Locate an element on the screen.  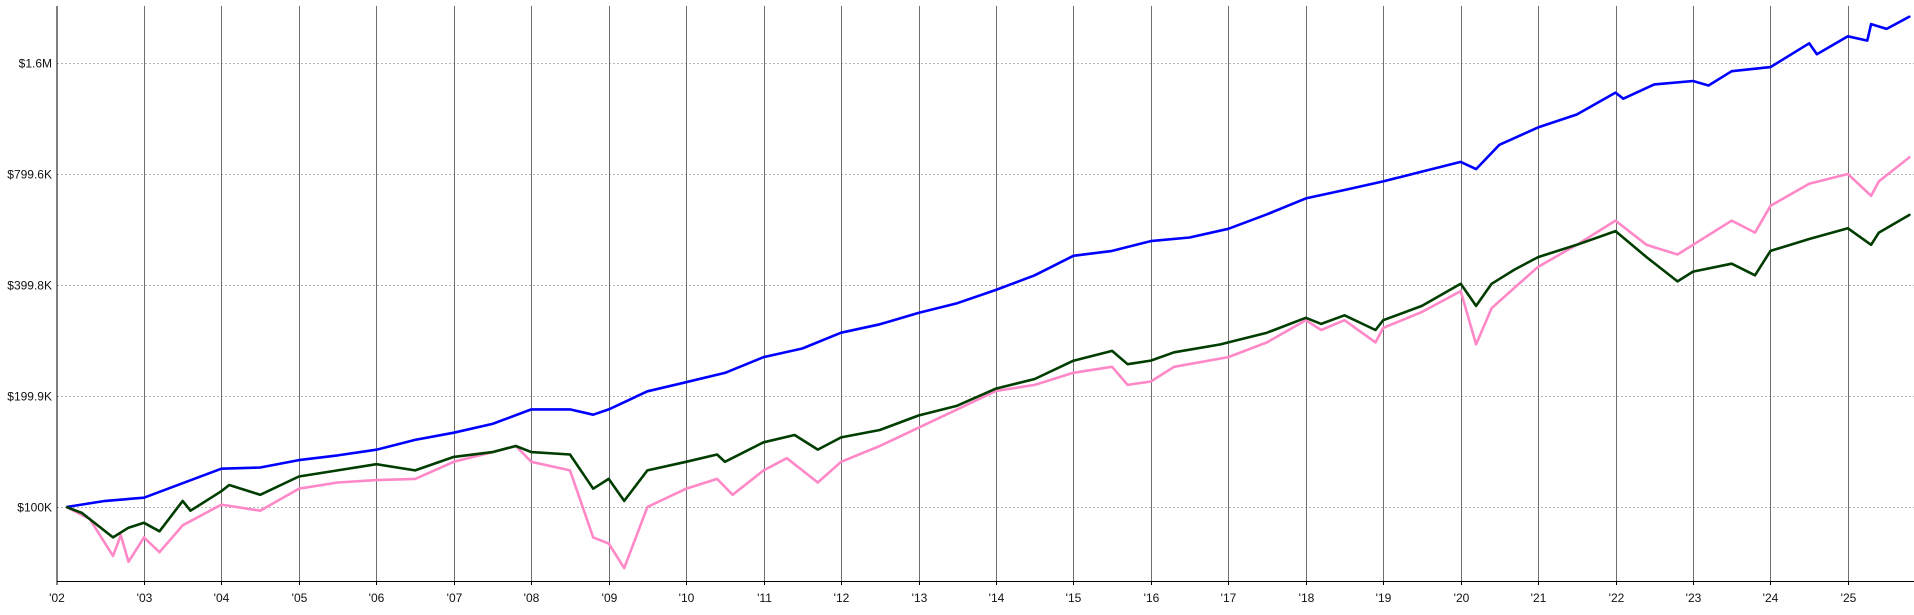
x-tick-label: '05 is located at coordinates (300, 598).